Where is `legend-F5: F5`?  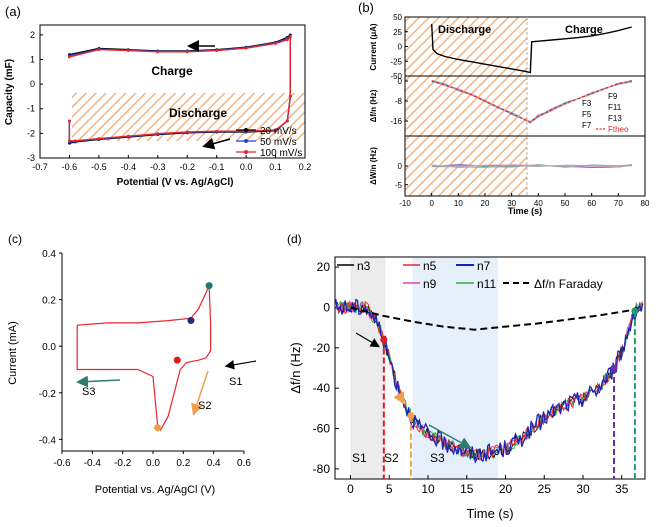 legend-F5: F5 is located at coordinates (587, 114).